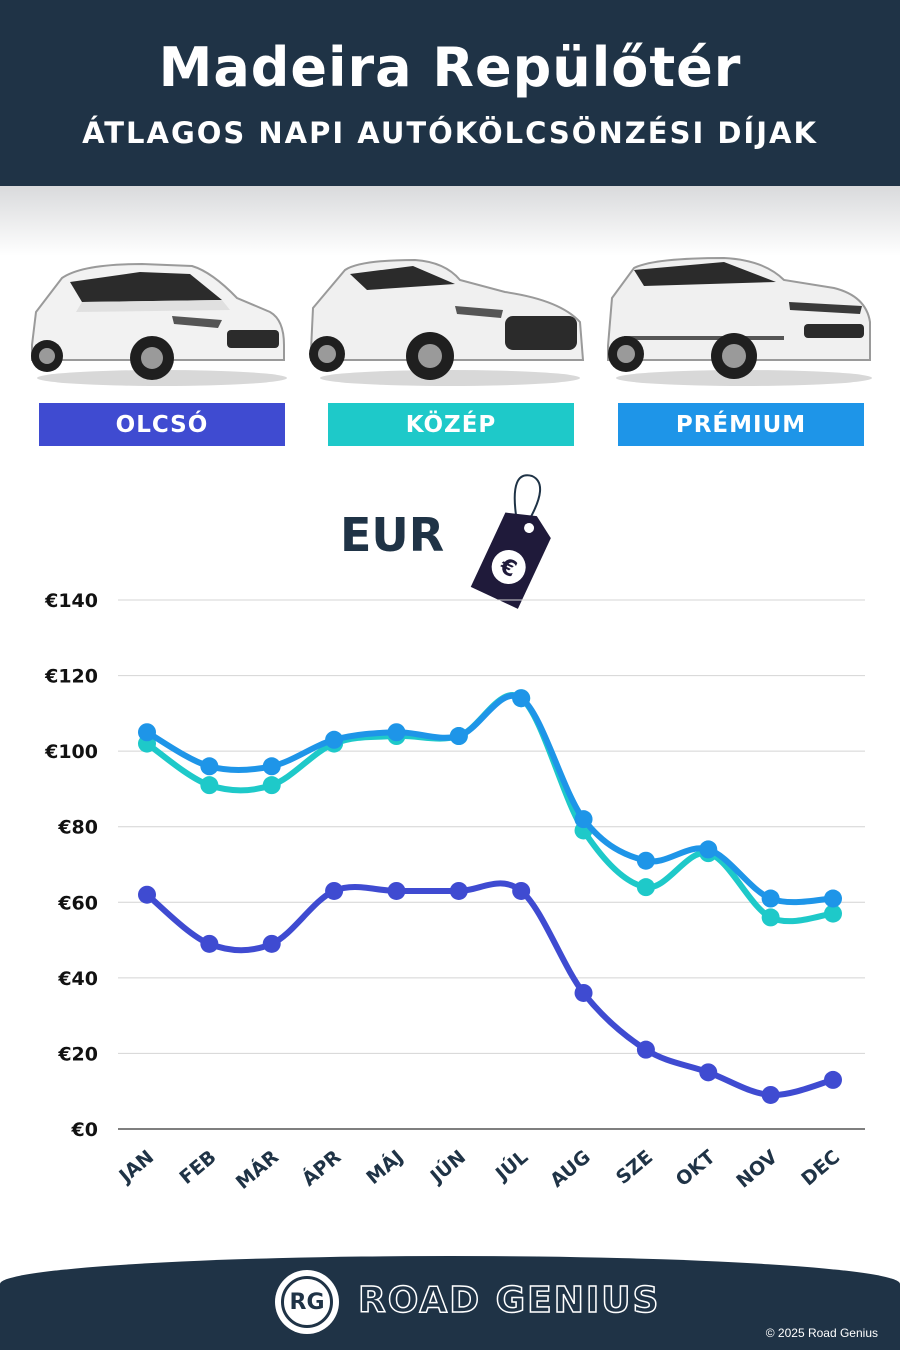  Describe the element at coordinates (450, 133) in the screenshot. I see `page-subtitle: ÁTLAGOS NAPI AUTÓKÖLCSÖNZÉSI DÍJAK` at that location.